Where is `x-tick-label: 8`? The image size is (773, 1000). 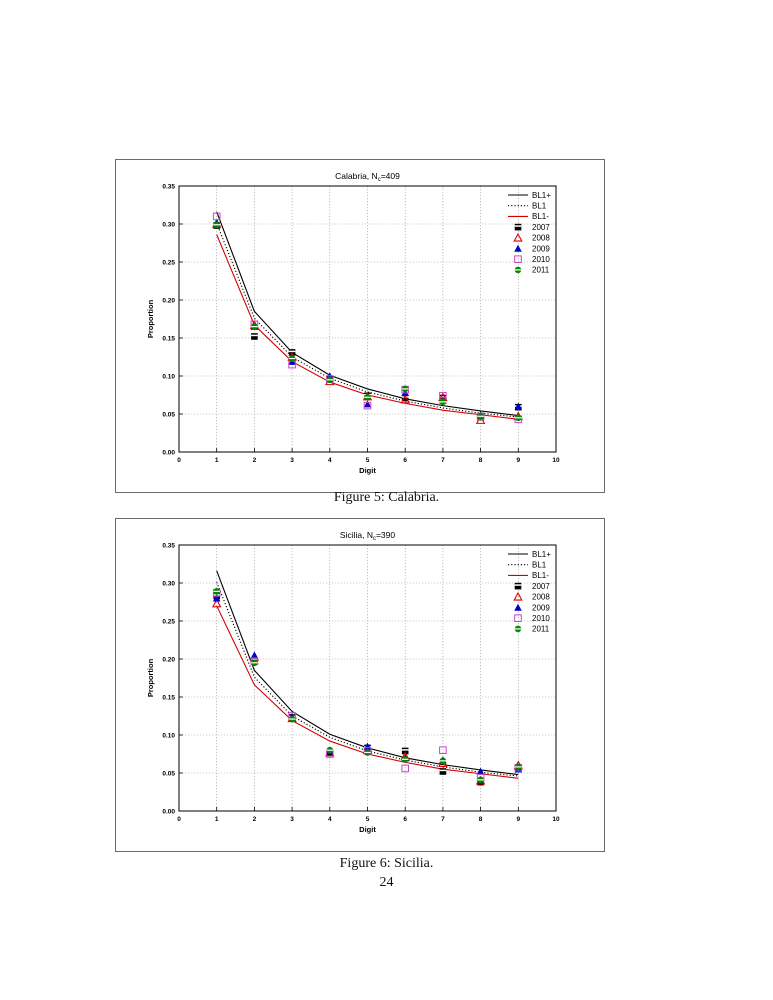 x-tick-label: 8 is located at coordinates (481, 819).